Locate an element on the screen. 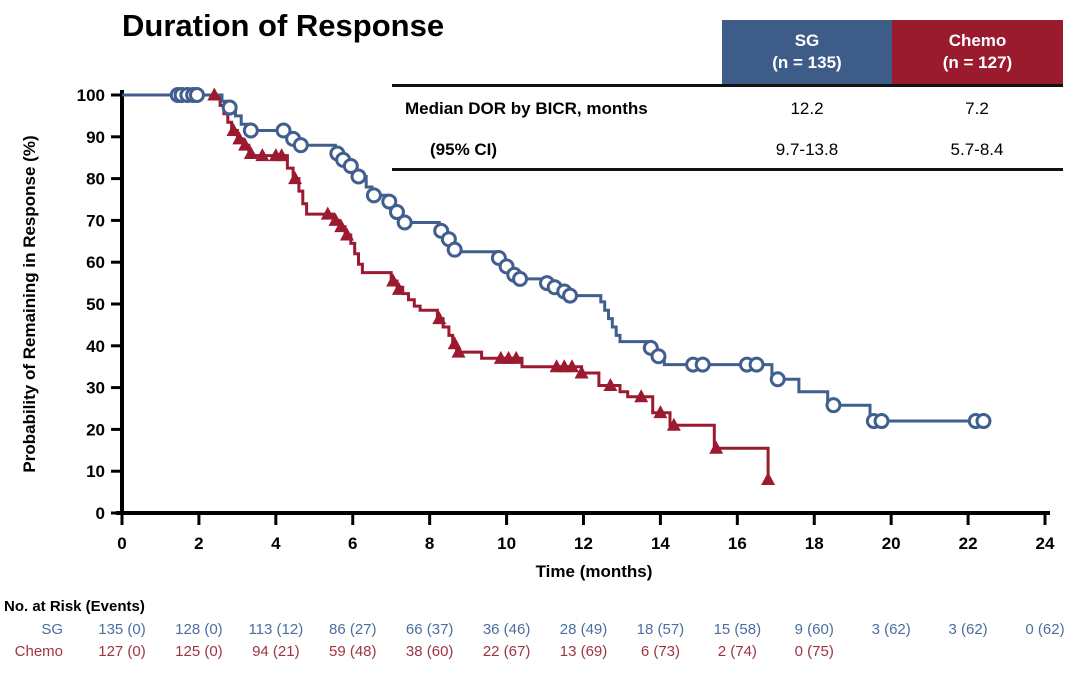 The height and width of the screenshot is (687, 1080). x-tick-label: 20 is located at coordinates (891, 543).